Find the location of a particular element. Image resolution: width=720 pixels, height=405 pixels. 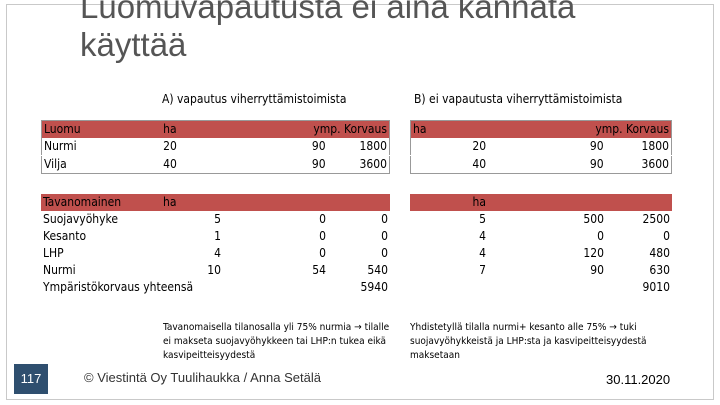

cell: Vilja is located at coordinates (55, 164).